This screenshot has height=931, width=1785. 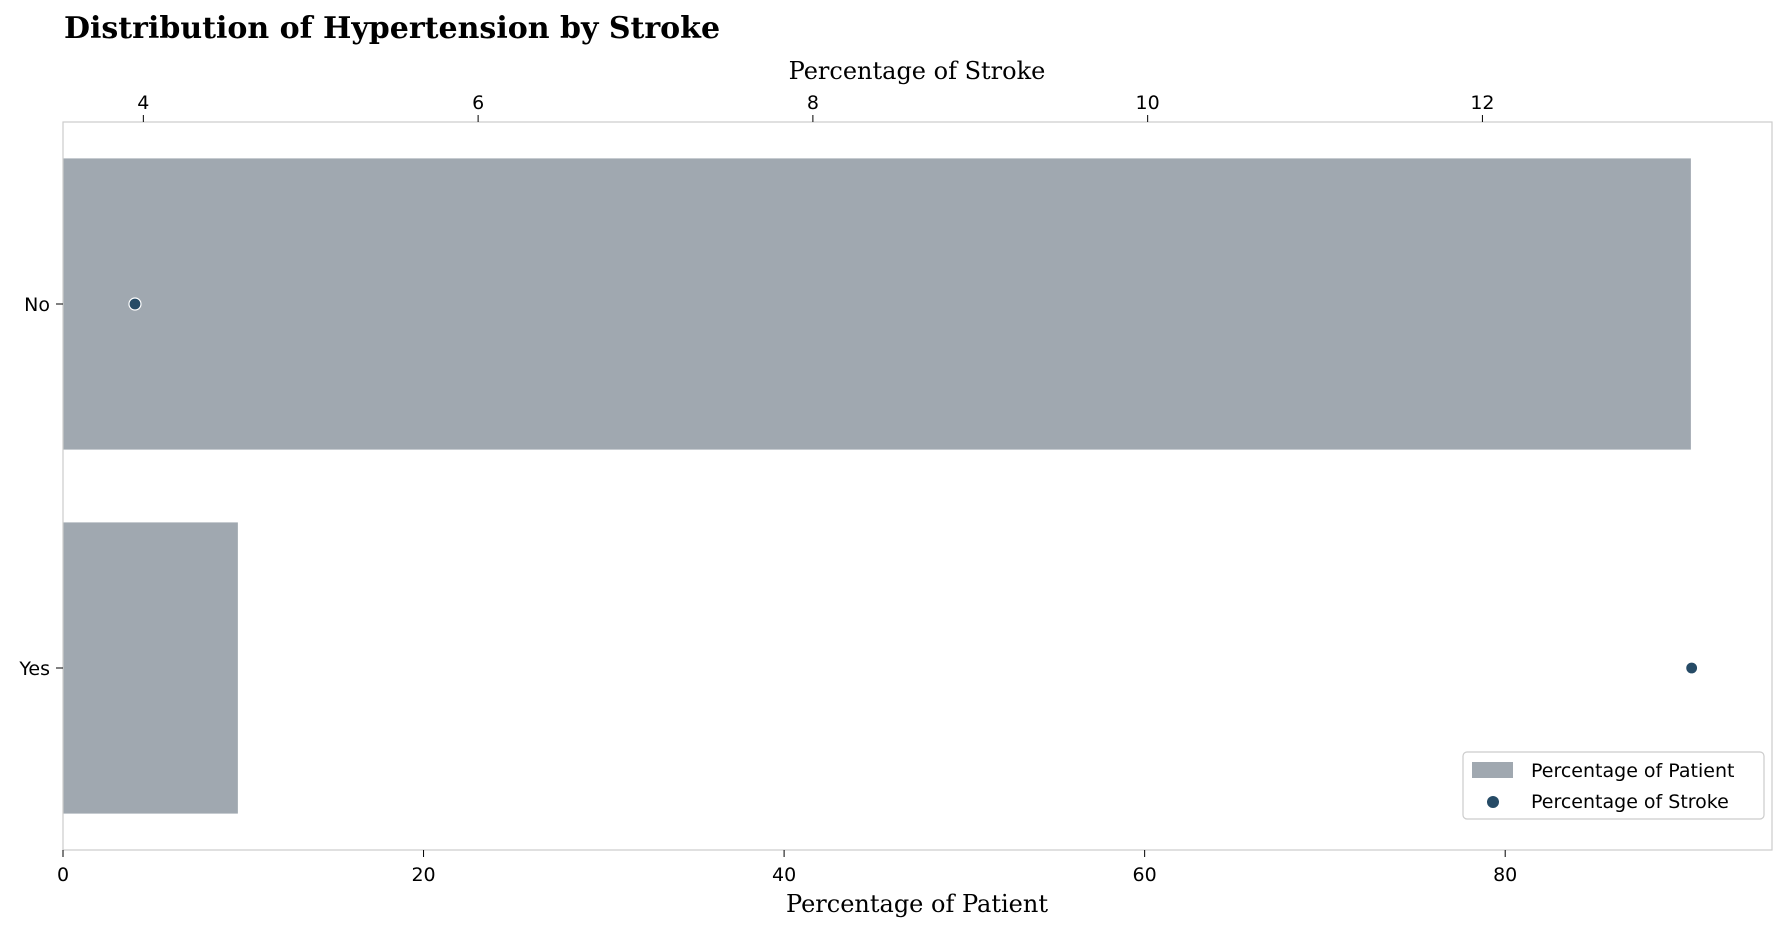 I want to click on legend-swatch-stroke, so click(x=1493, y=802).